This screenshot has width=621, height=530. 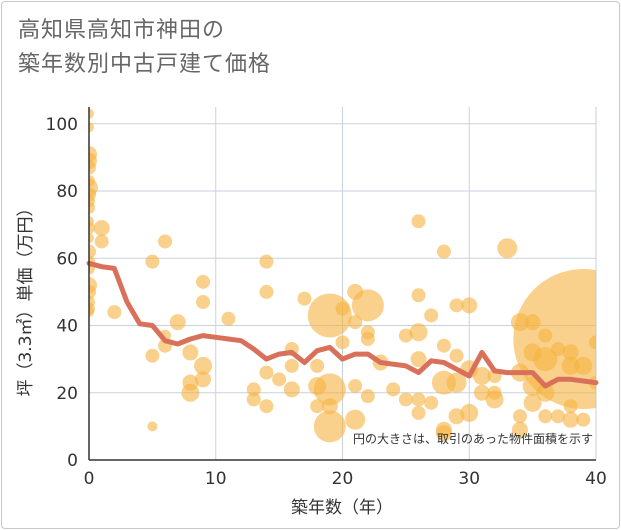 What do you see at coordinates (72, 461) in the screenshot?
I see `y-tick-label: 0` at bounding box center [72, 461].